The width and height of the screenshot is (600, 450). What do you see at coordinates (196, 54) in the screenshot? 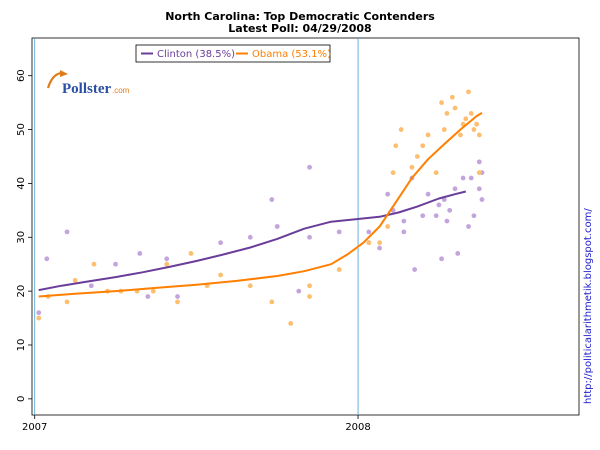
I see `legend-clinton-label: Clinton (38.5%)` at bounding box center [196, 54].